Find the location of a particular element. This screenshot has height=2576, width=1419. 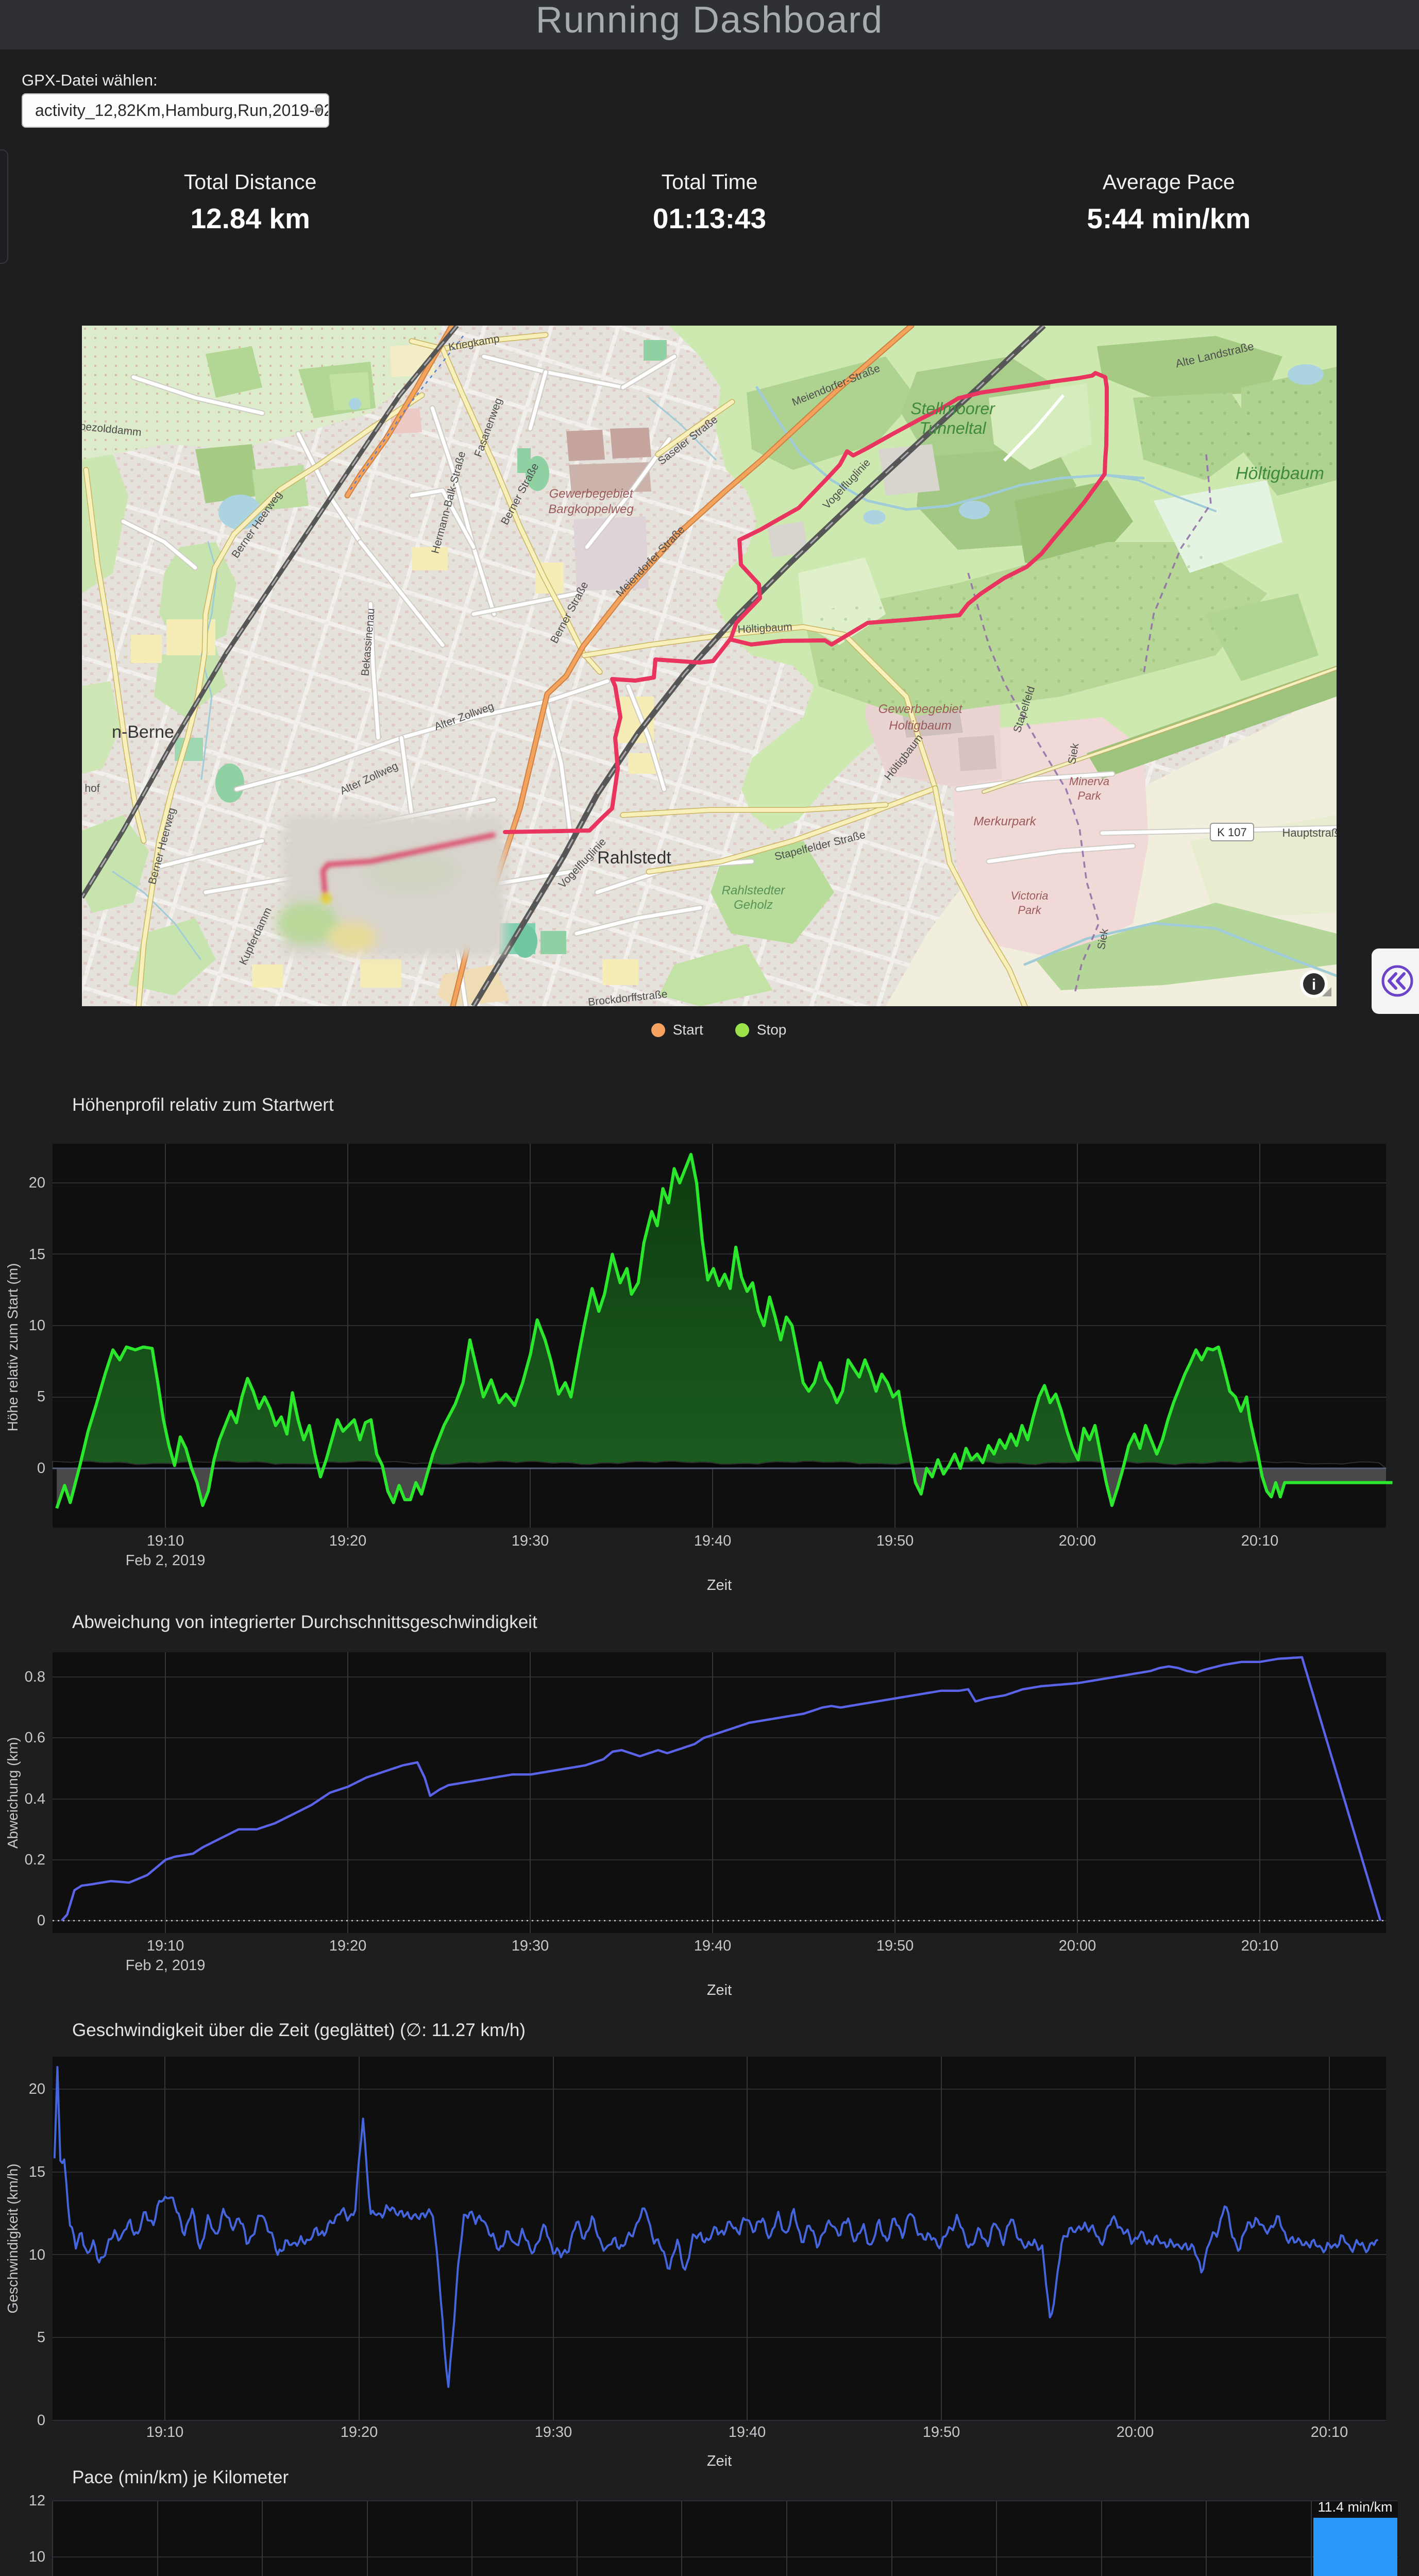

svg-text: 0.2 is located at coordinates (35, 1860).